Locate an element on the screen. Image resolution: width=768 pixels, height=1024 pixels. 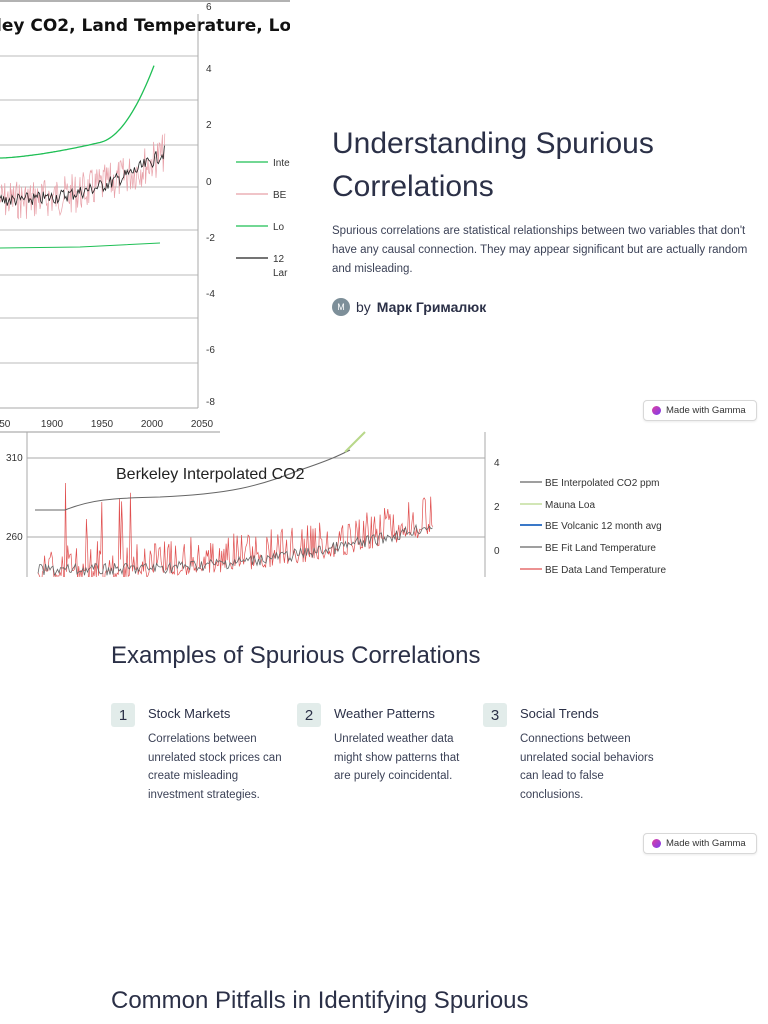
x-tick-label: 1900 is located at coordinates (52, 424).